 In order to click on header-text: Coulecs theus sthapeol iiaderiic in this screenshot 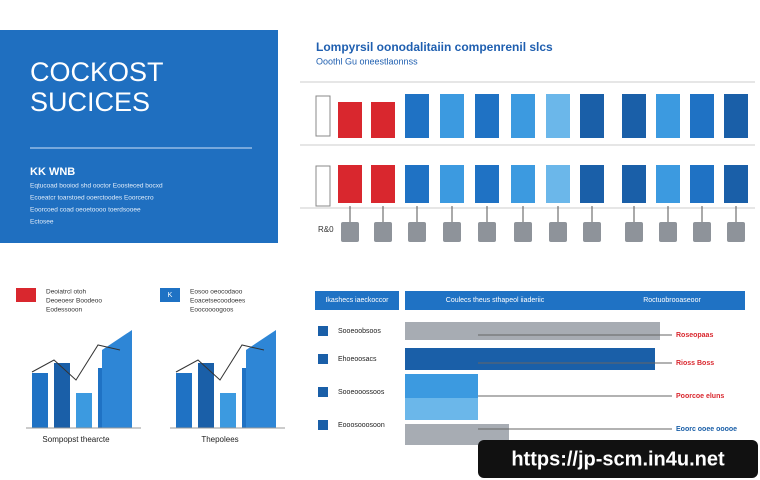, I will do `click(495, 300)`.